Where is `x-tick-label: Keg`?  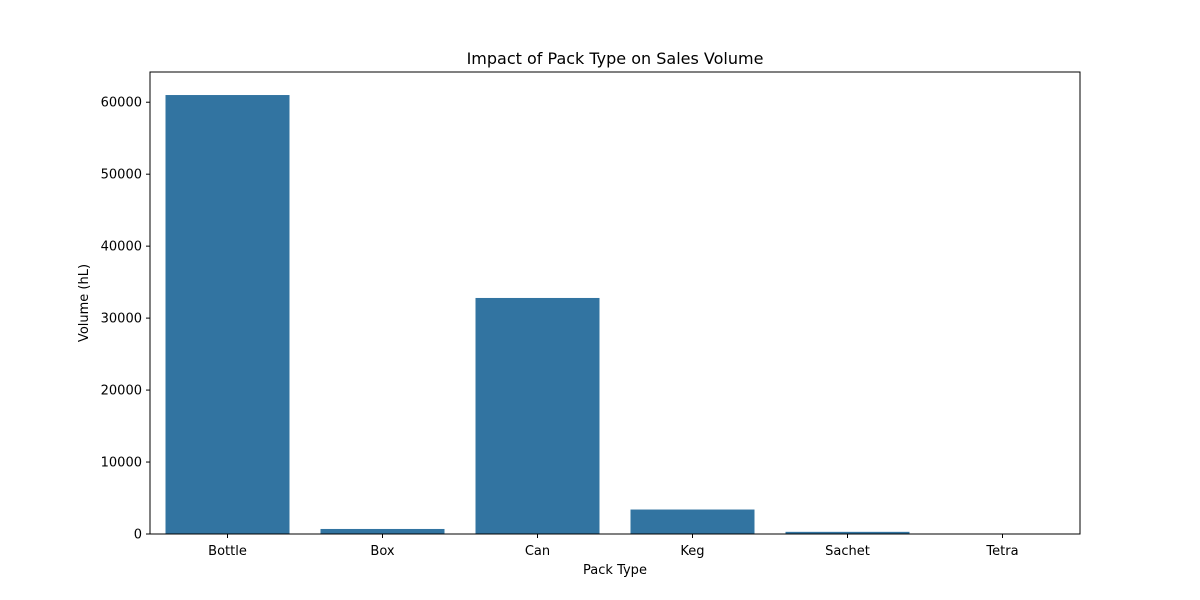
x-tick-label: Keg is located at coordinates (692, 551).